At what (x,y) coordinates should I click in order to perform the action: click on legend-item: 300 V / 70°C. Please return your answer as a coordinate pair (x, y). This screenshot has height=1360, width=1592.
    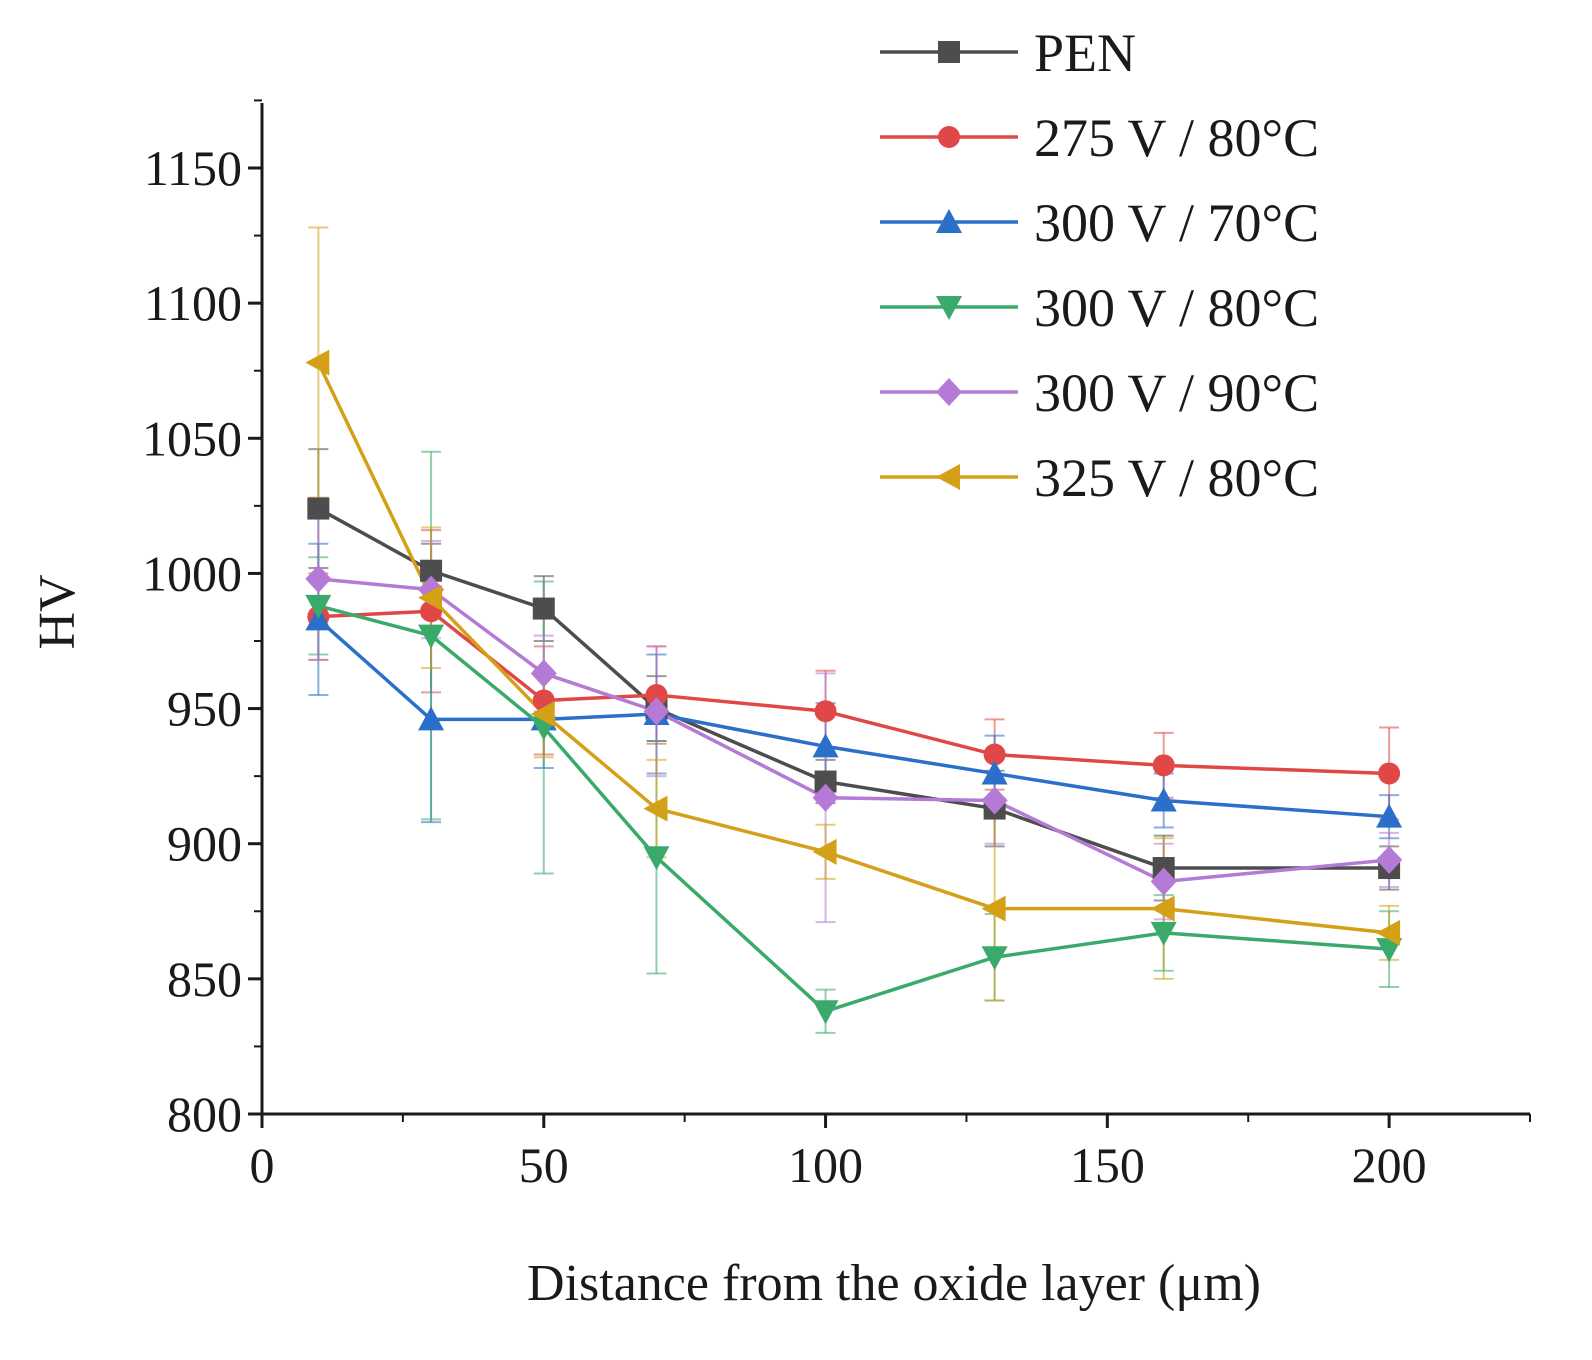
    Looking at the image, I should click on (1099, 223).